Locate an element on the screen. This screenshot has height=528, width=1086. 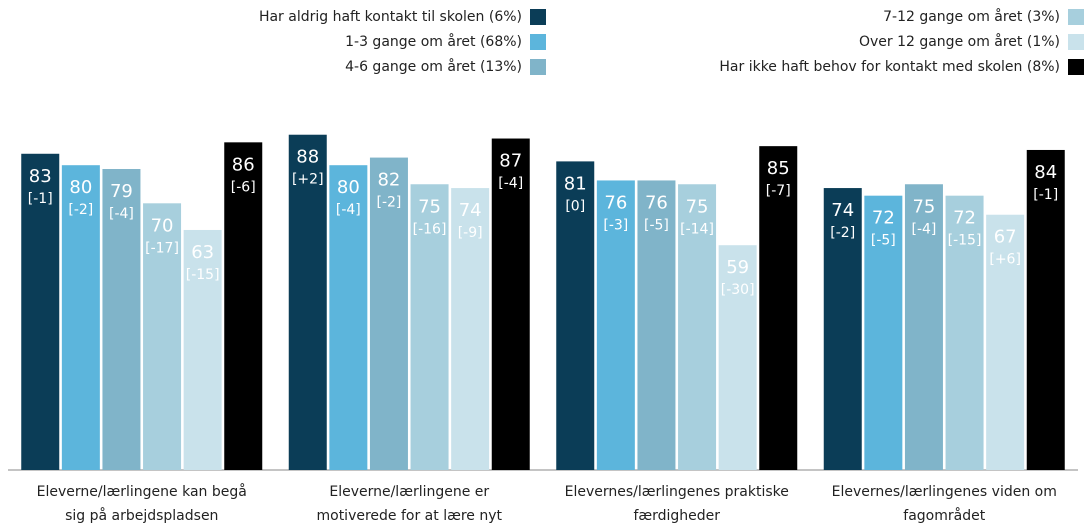
legend-label: Har aldrig haft kontakt til skolen (6%) is located at coordinates (390, 17).